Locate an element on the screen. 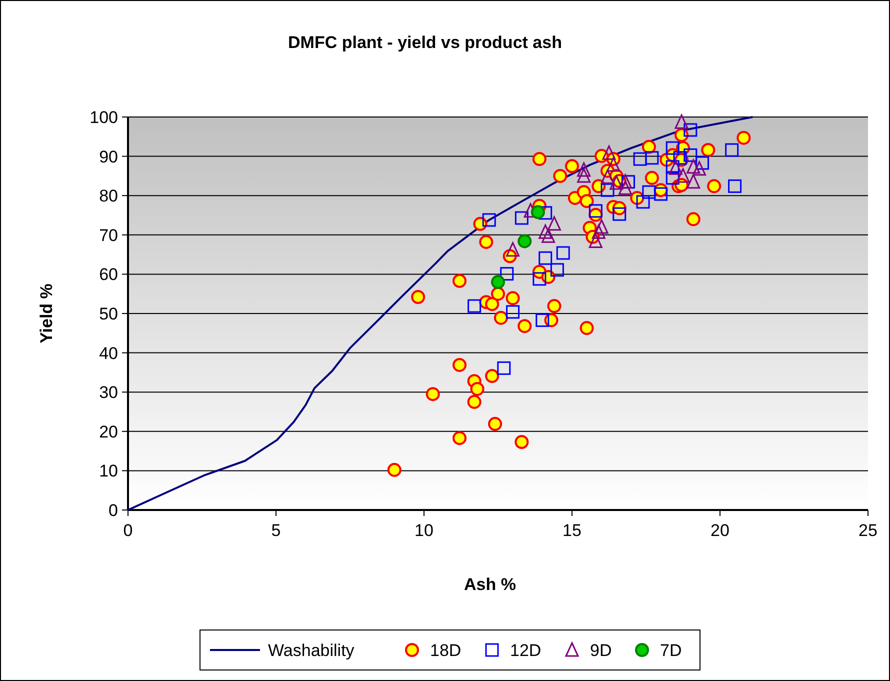 The height and width of the screenshot is (681, 890). legend-label: Washability is located at coordinates (311, 650).